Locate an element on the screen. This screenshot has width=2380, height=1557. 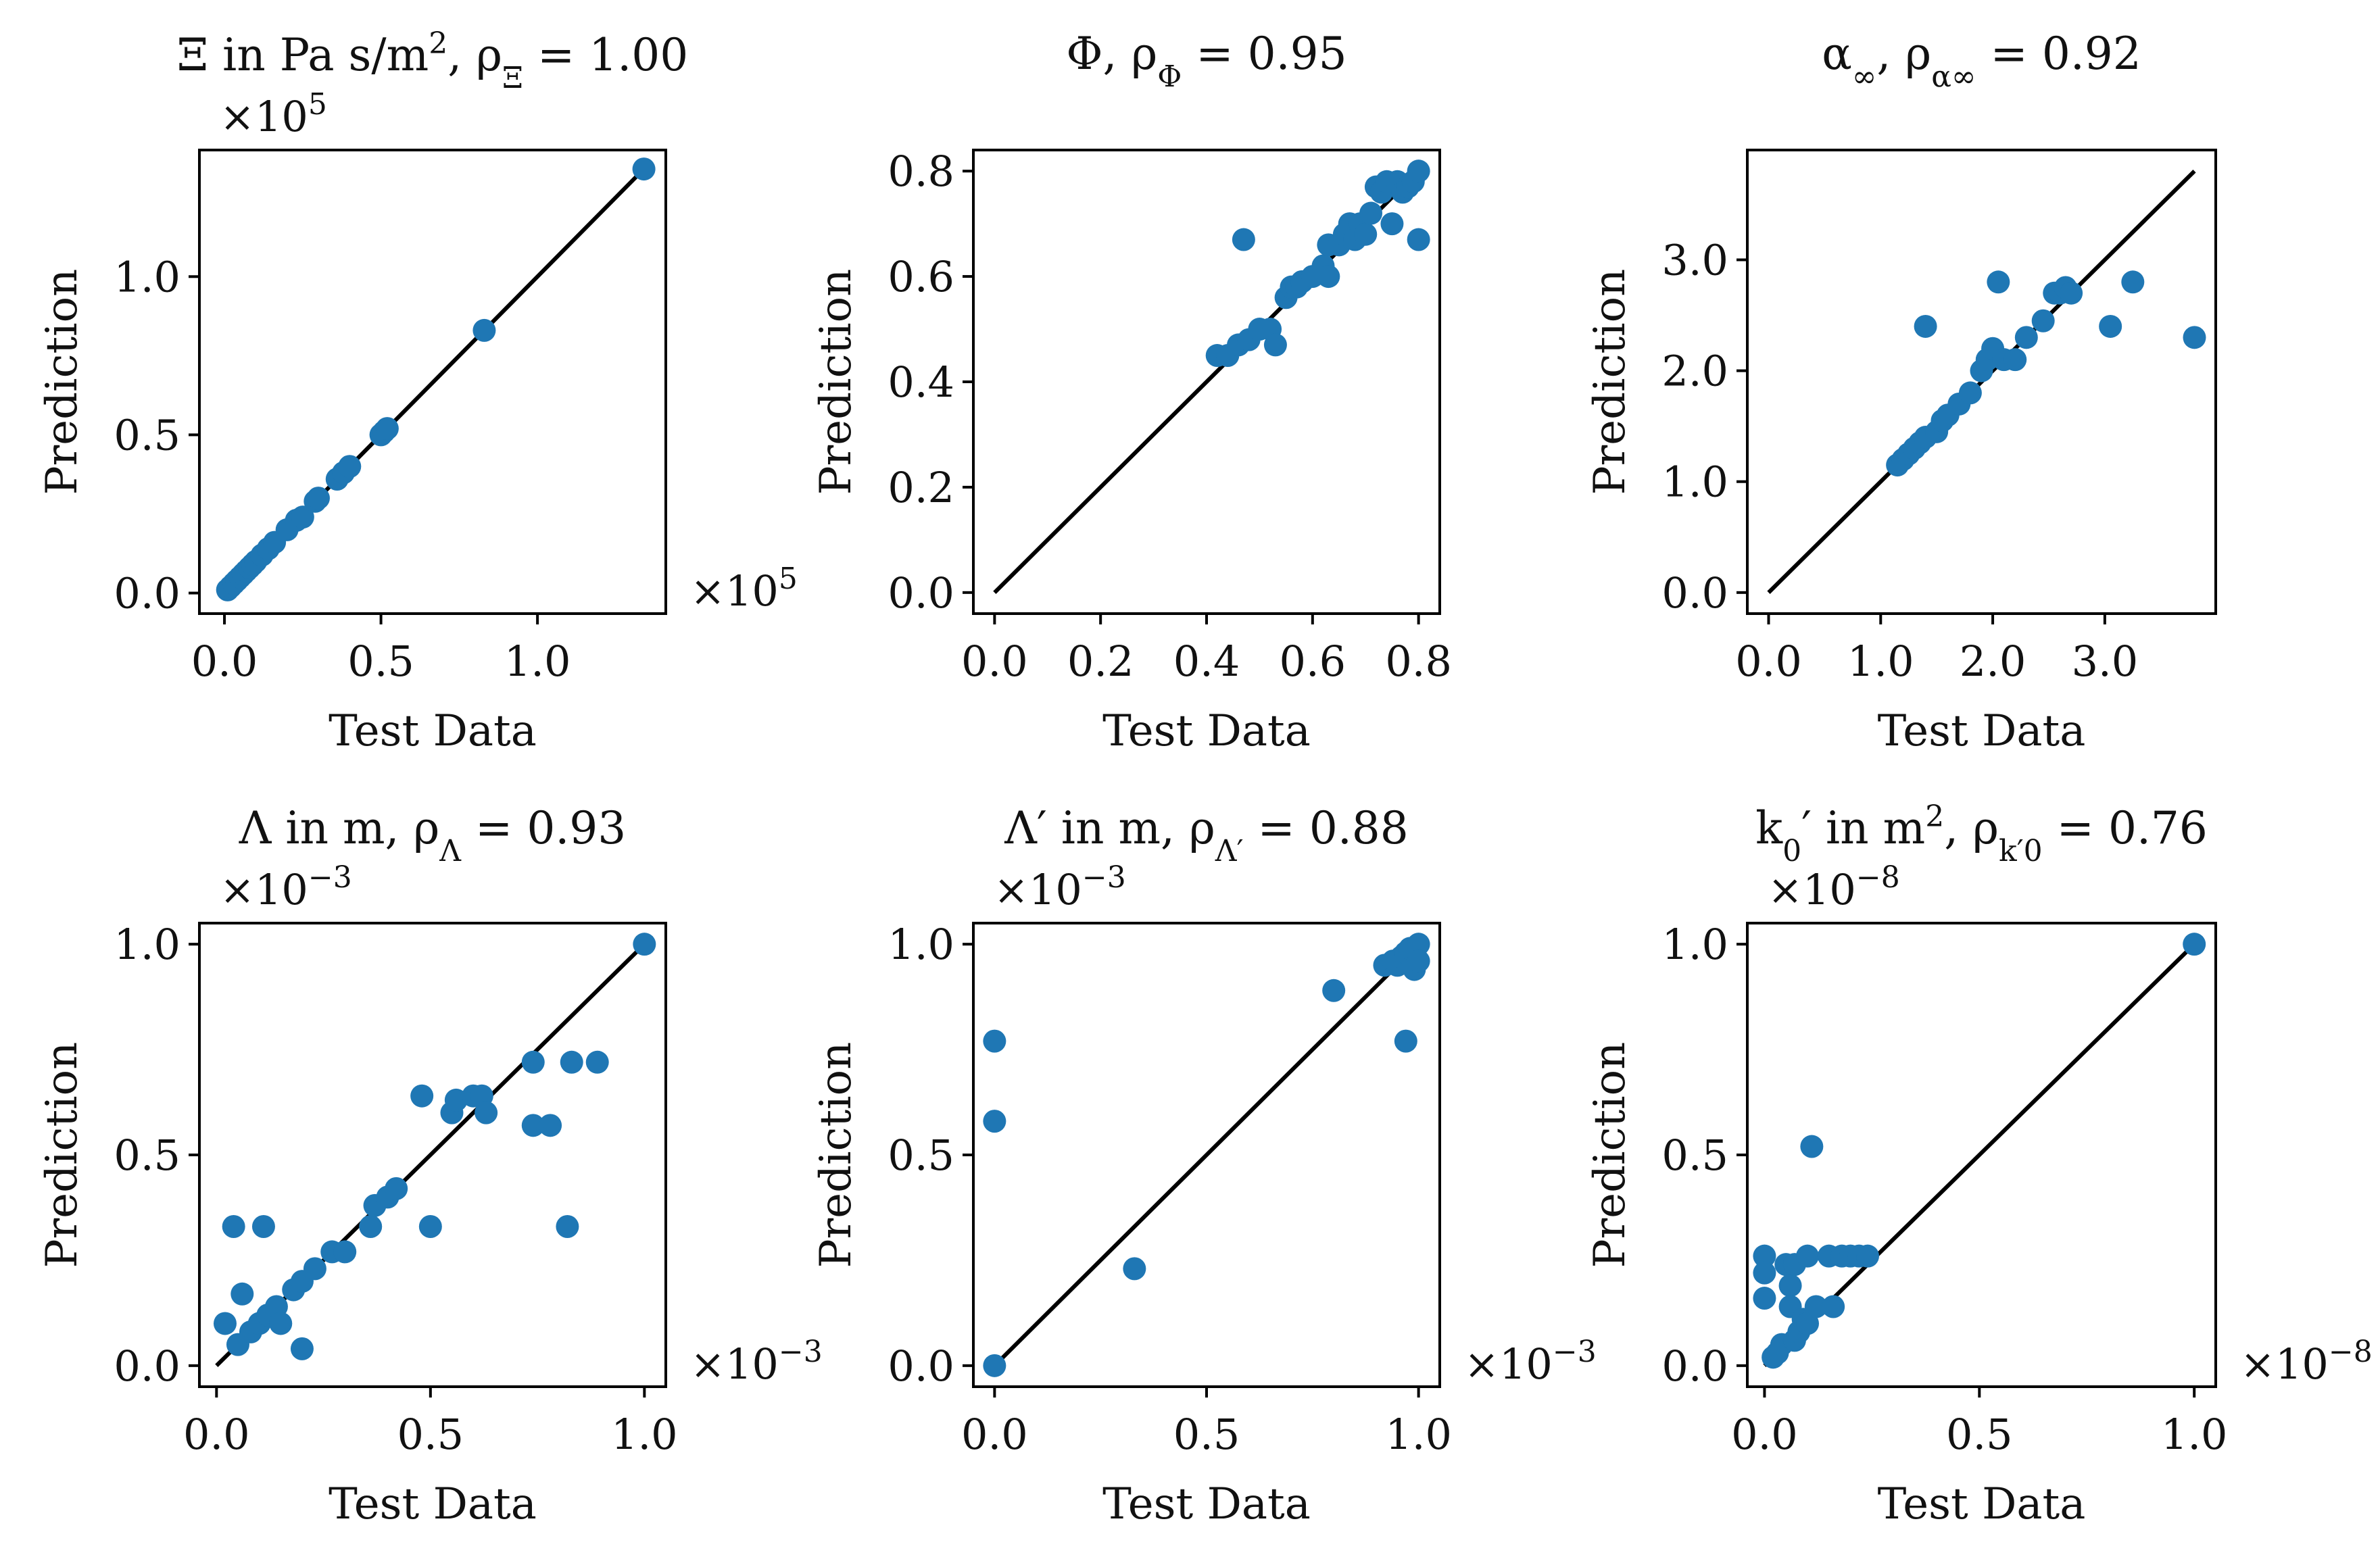
y-tick-label: 3.0 is located at coordinates (1694, 260).